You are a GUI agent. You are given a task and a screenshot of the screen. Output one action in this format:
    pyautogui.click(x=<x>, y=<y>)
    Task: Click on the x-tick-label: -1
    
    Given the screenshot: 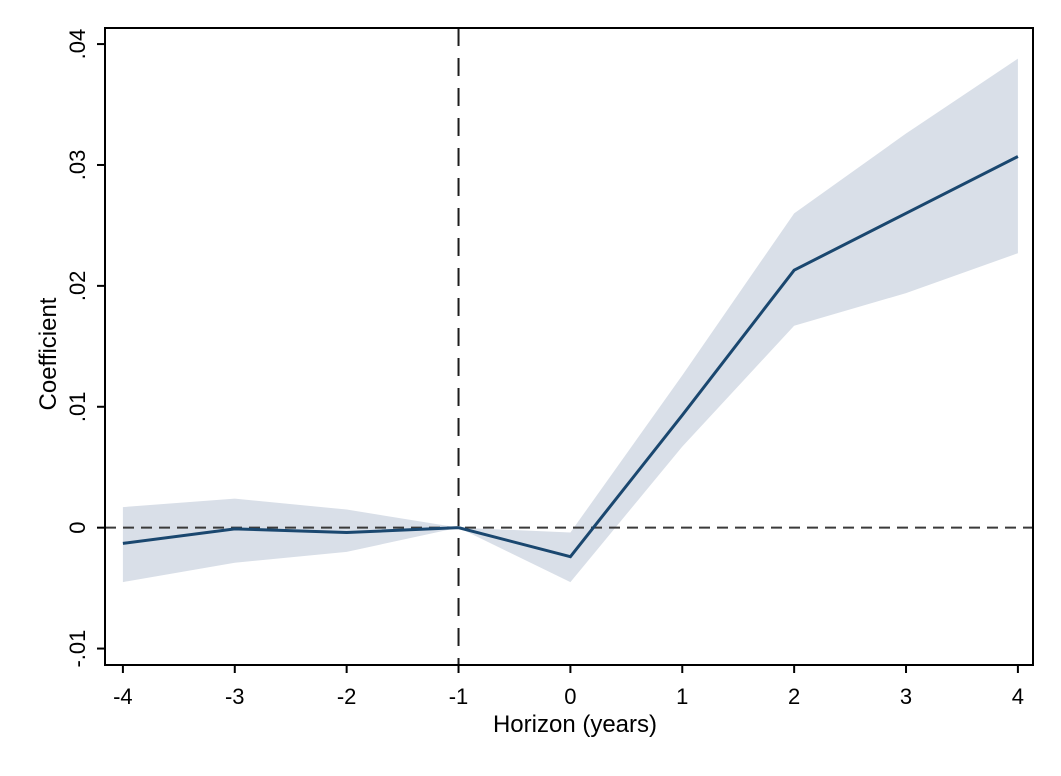 What is the action you would take?
    pyautogui.click(x=459, y=696)
    